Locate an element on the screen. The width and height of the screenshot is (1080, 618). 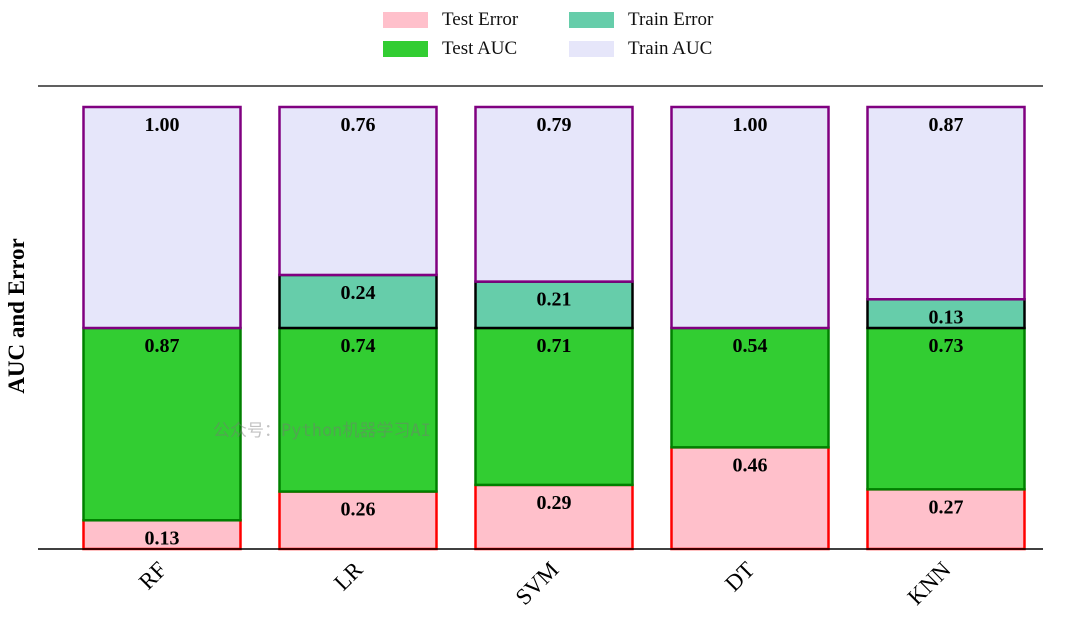
watermark: 公众号：Python机器学习AI is located at coordinates (322, 431).